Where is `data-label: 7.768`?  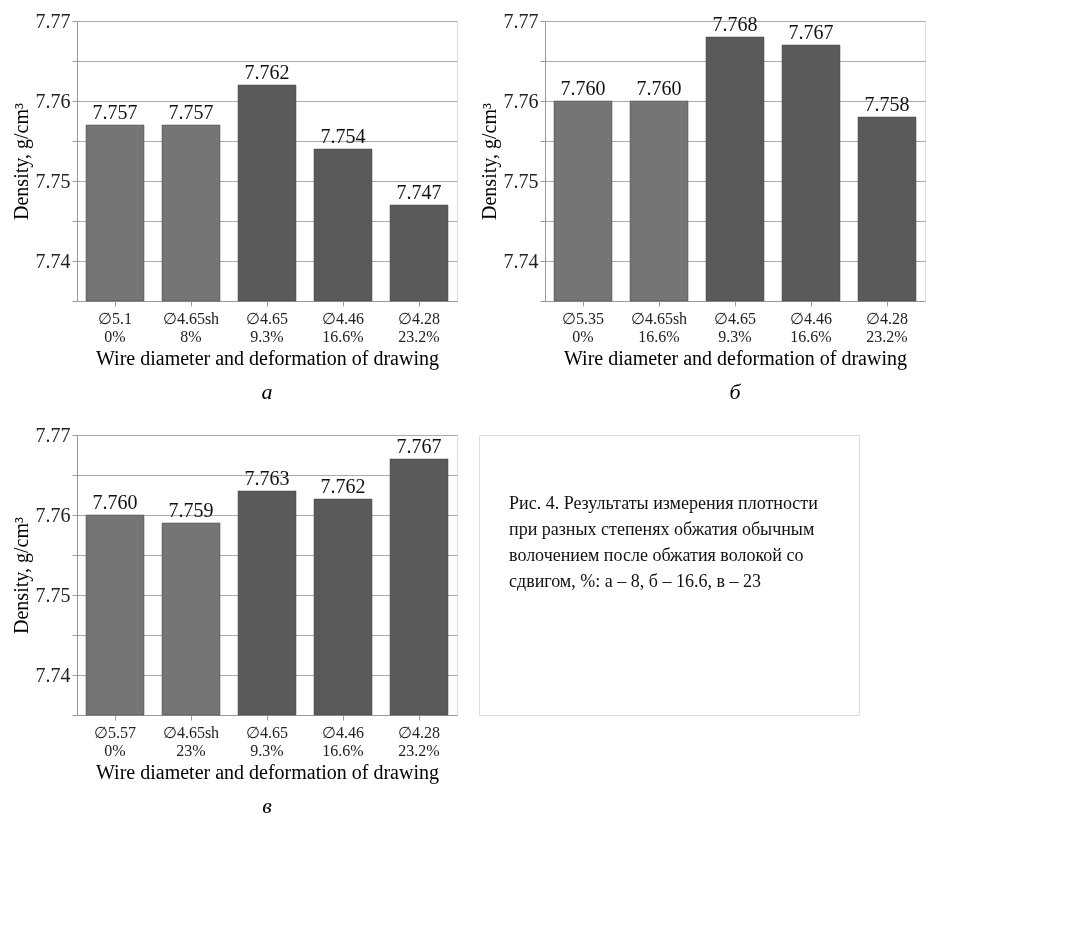
data-label: 7.768 is located at coordinates (735, 24).